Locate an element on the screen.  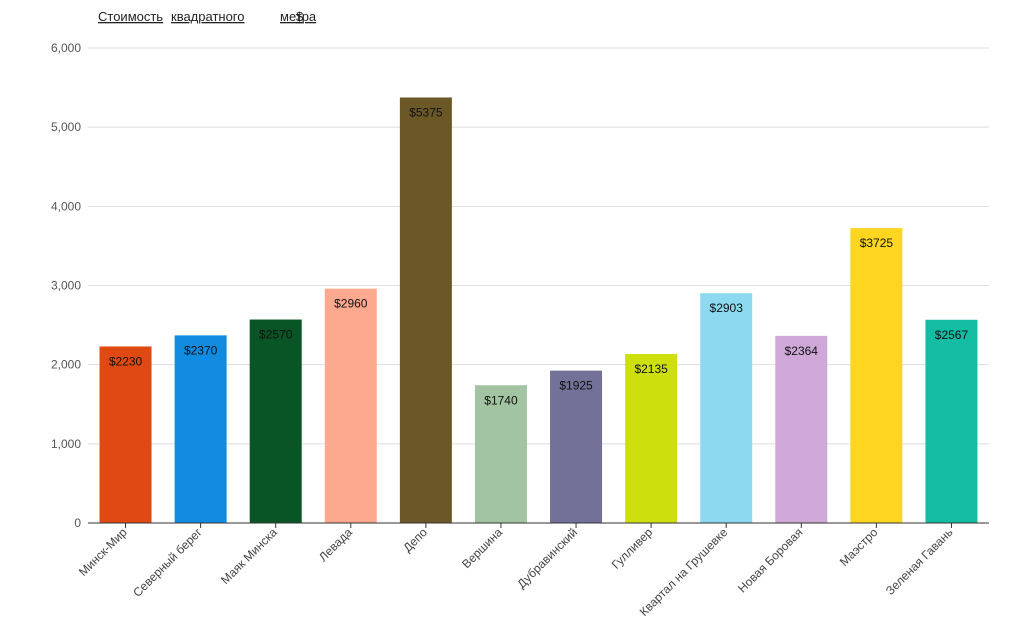
y-tick-label: 2,000 is located at coordinates (66, 365).